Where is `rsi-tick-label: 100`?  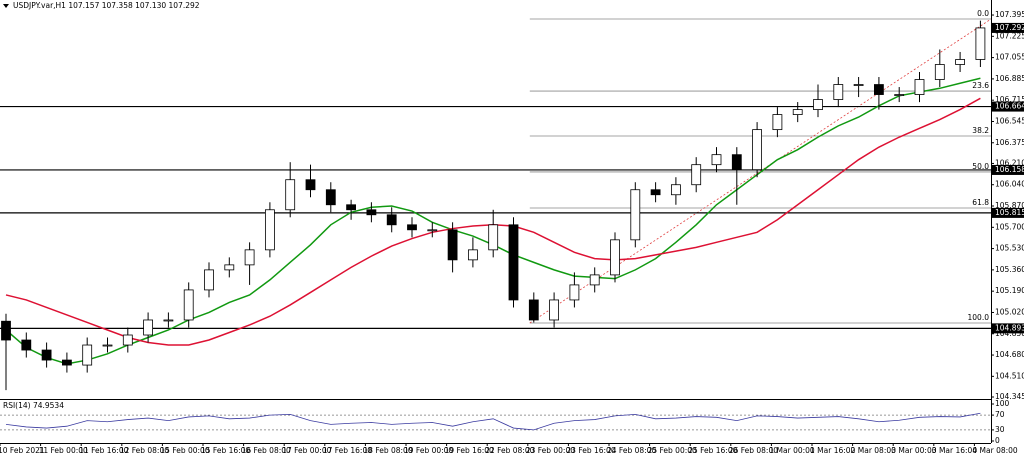 rsi-tick-label: 100 is located at coordinates (1002, 403).